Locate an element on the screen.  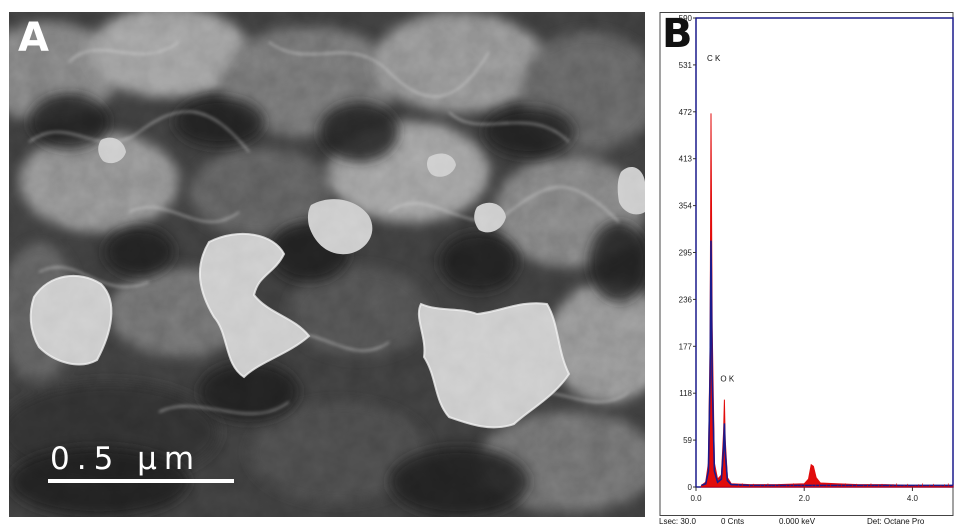
y-tick-label: 354 is located at coordinates (686, 206).